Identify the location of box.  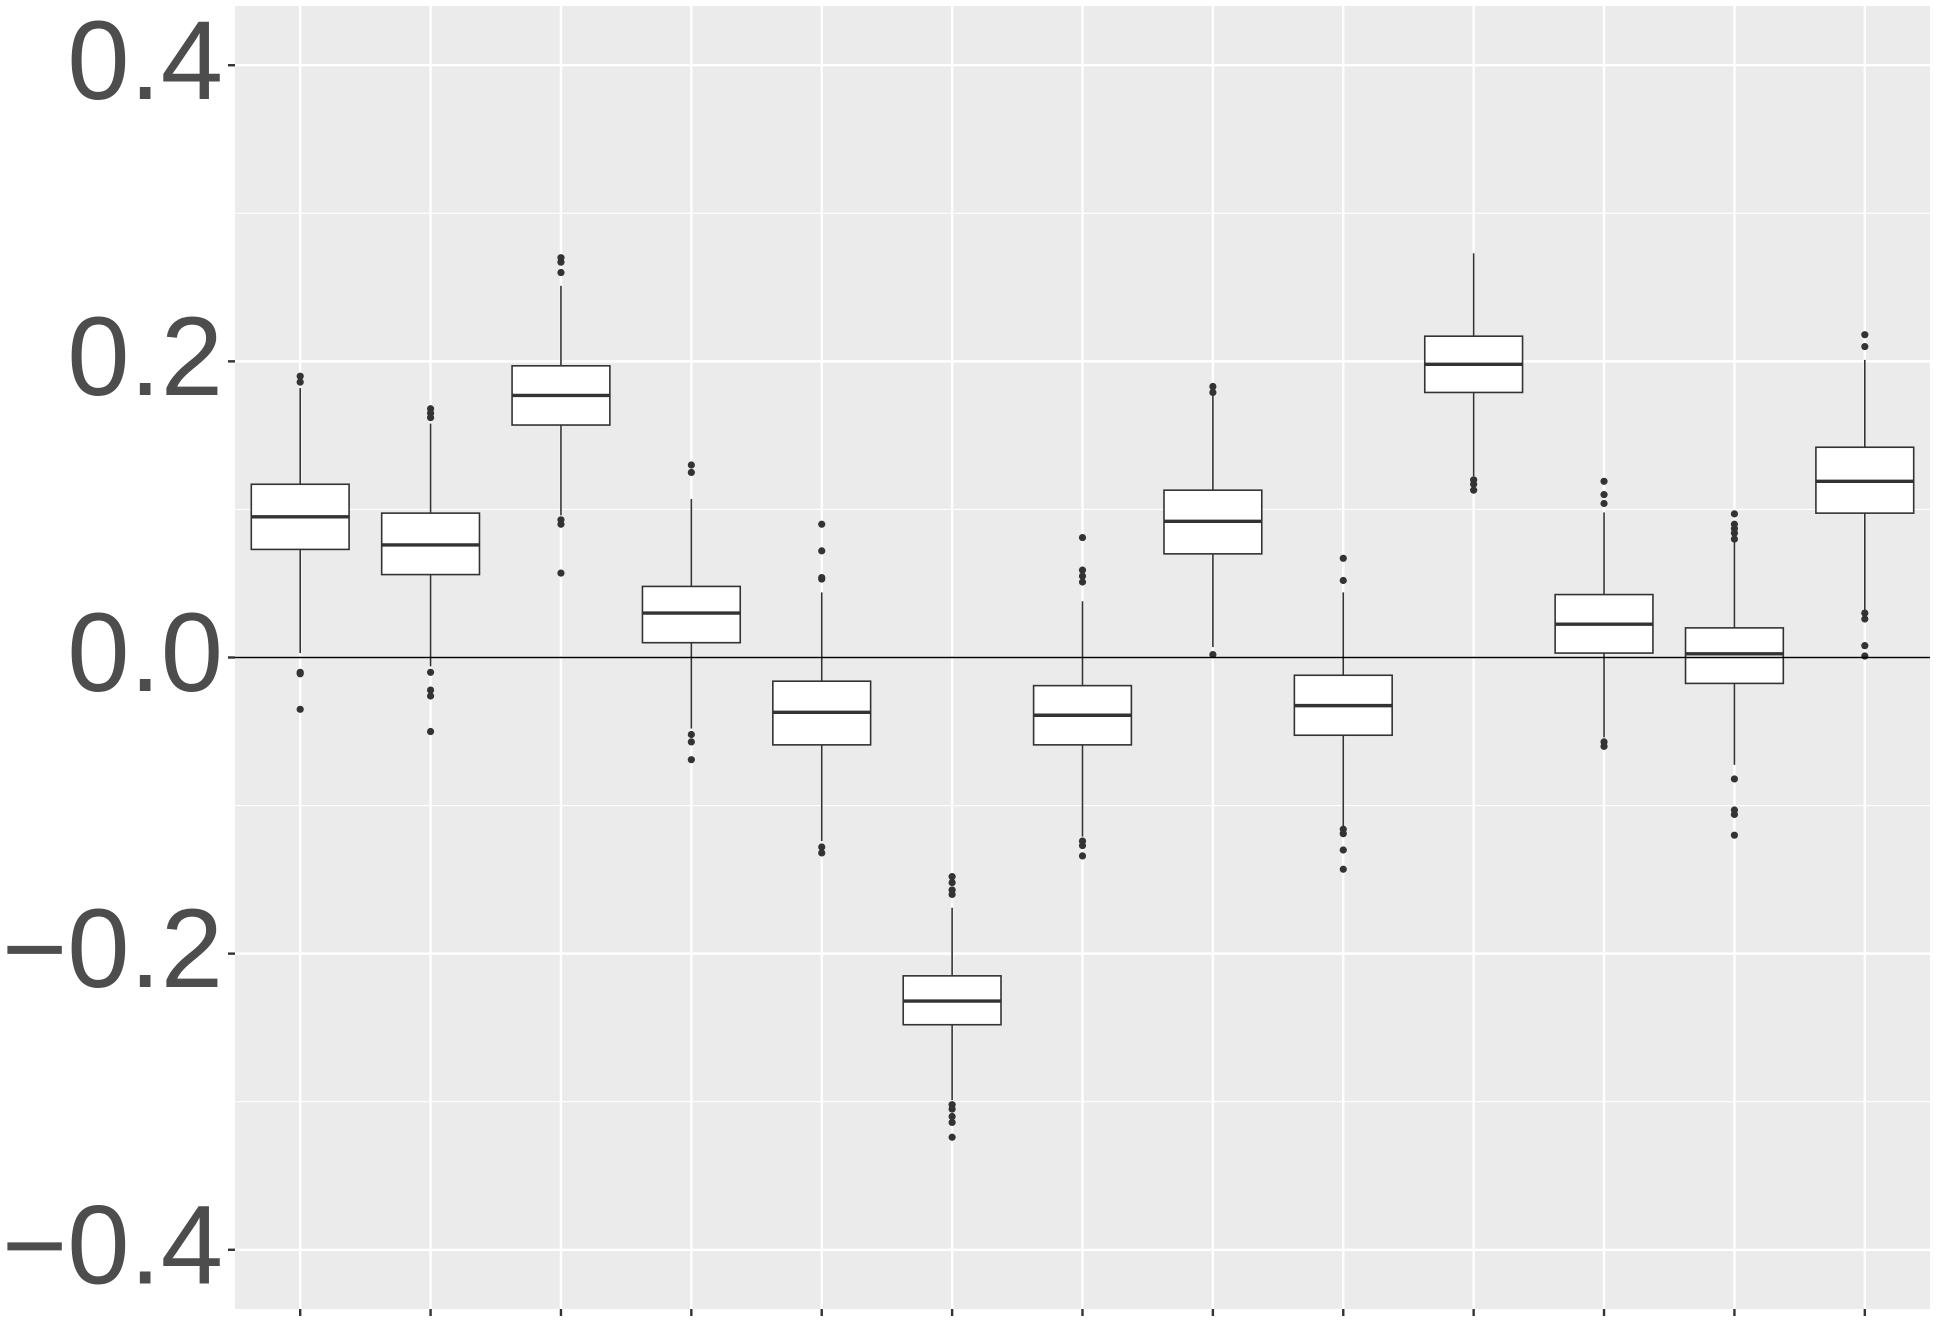
(1734, 656).